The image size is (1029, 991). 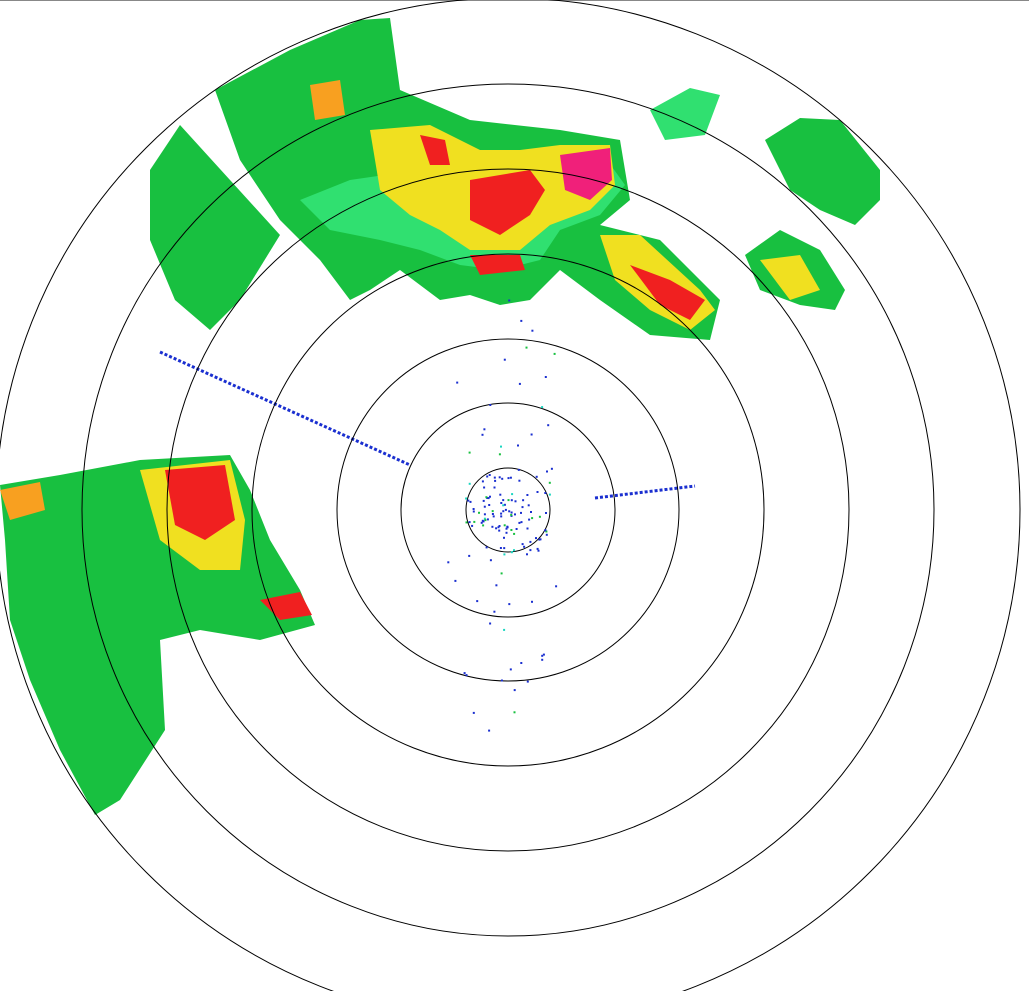 I want to click on echo-northwest, so click(x=215, y=227).